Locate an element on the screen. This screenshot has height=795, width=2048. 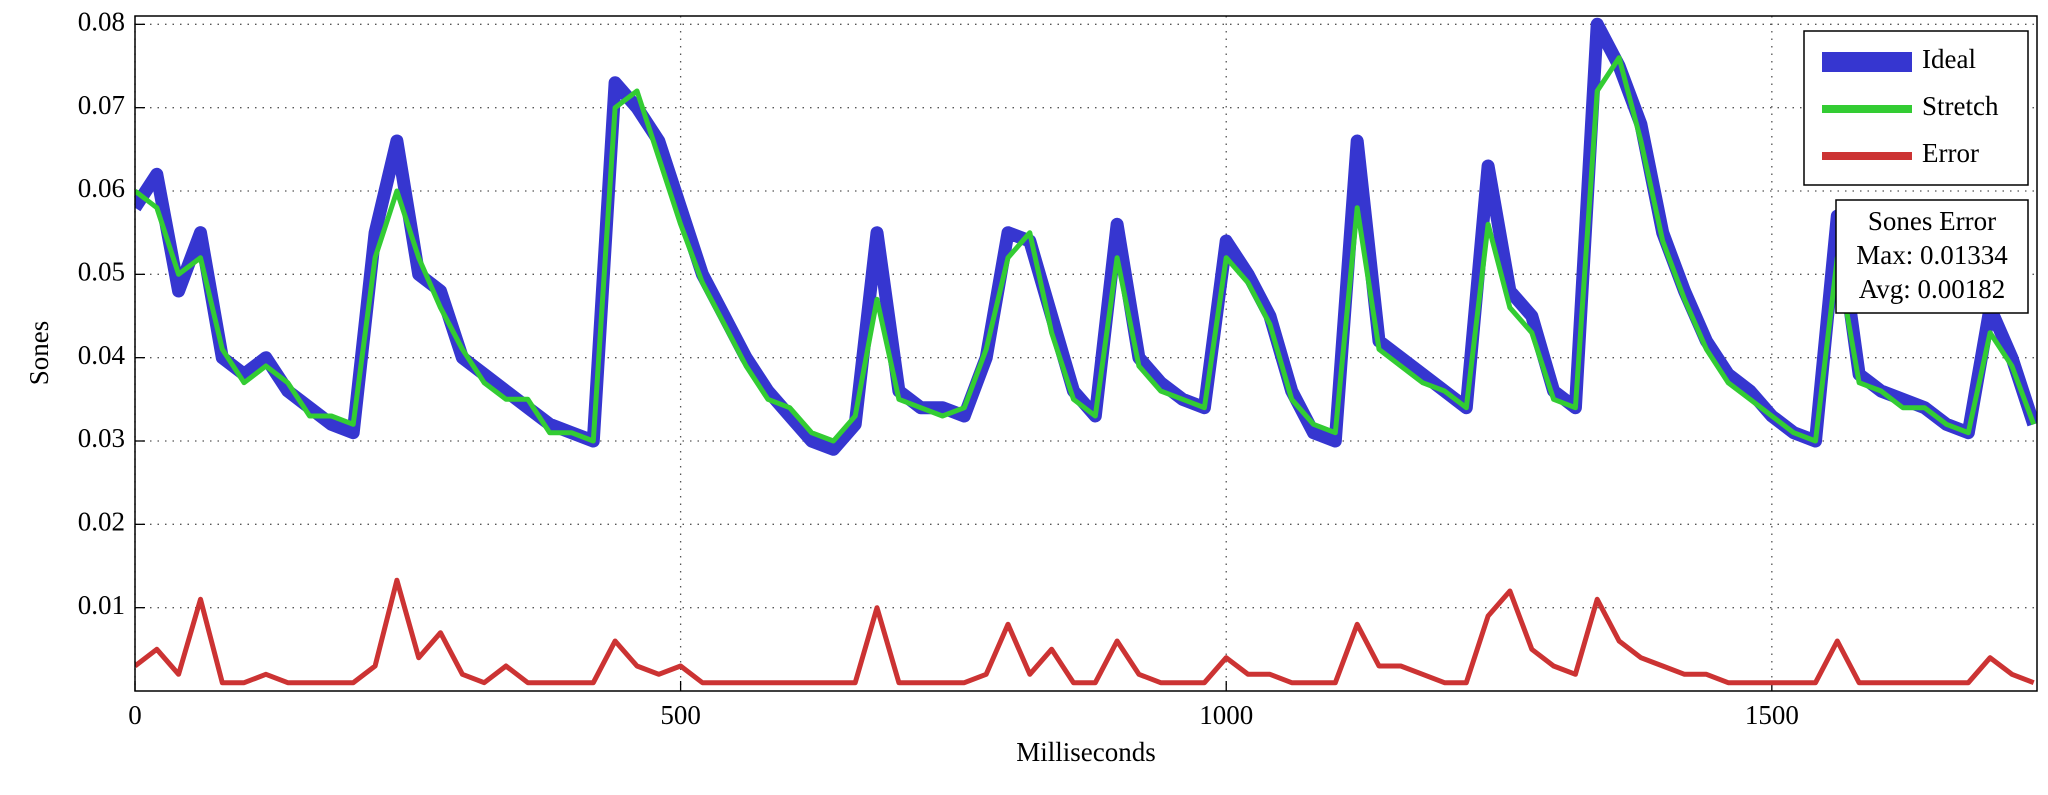
annotation-line: Avg: 0.00182 is located at coordinates (1932, 289).